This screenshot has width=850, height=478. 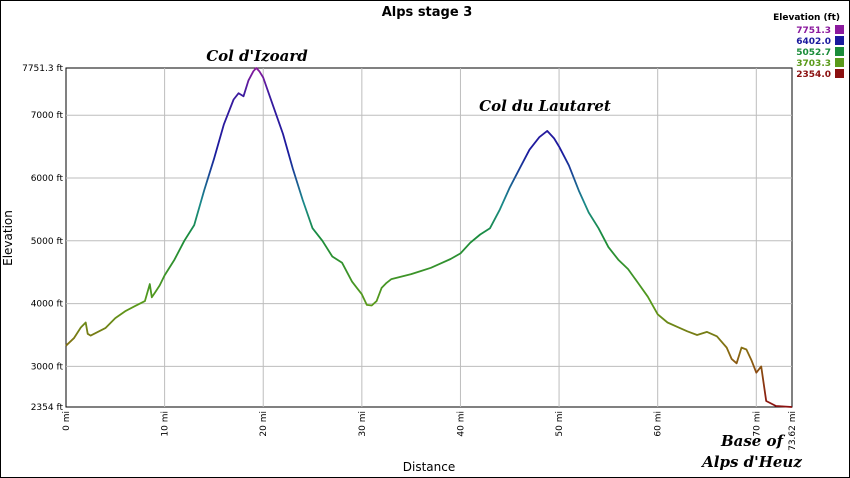 I want to click on x-tick-label: 10 mi, so click(x=166, y=424).